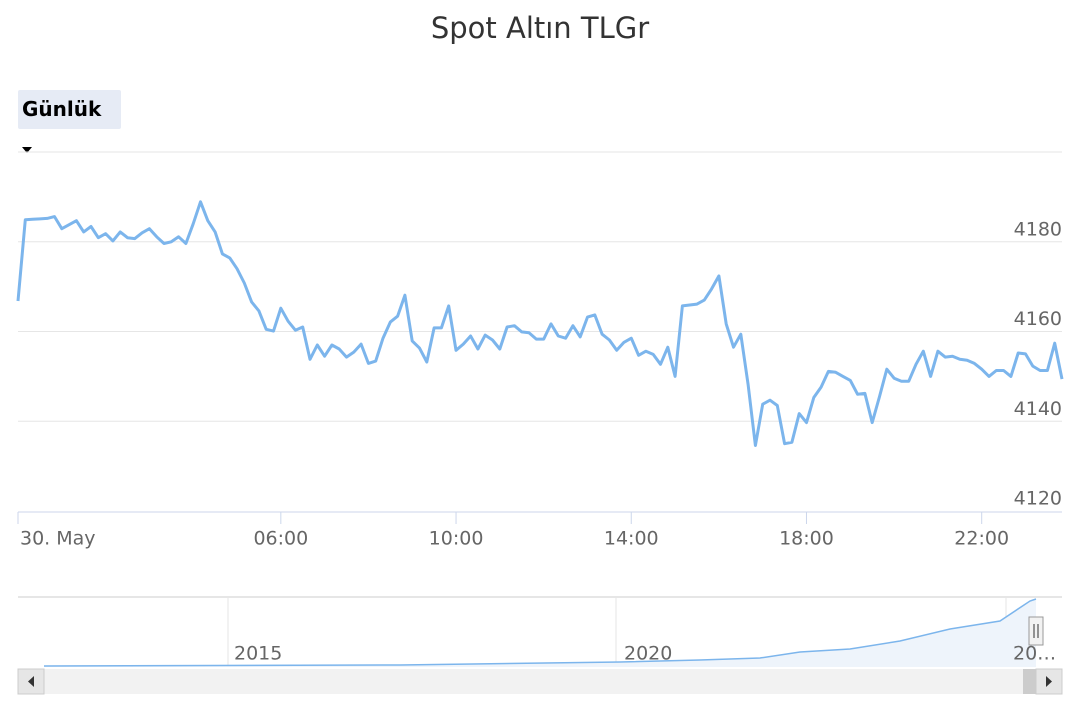  I want to click on arrow-right, so click(1049, 681).